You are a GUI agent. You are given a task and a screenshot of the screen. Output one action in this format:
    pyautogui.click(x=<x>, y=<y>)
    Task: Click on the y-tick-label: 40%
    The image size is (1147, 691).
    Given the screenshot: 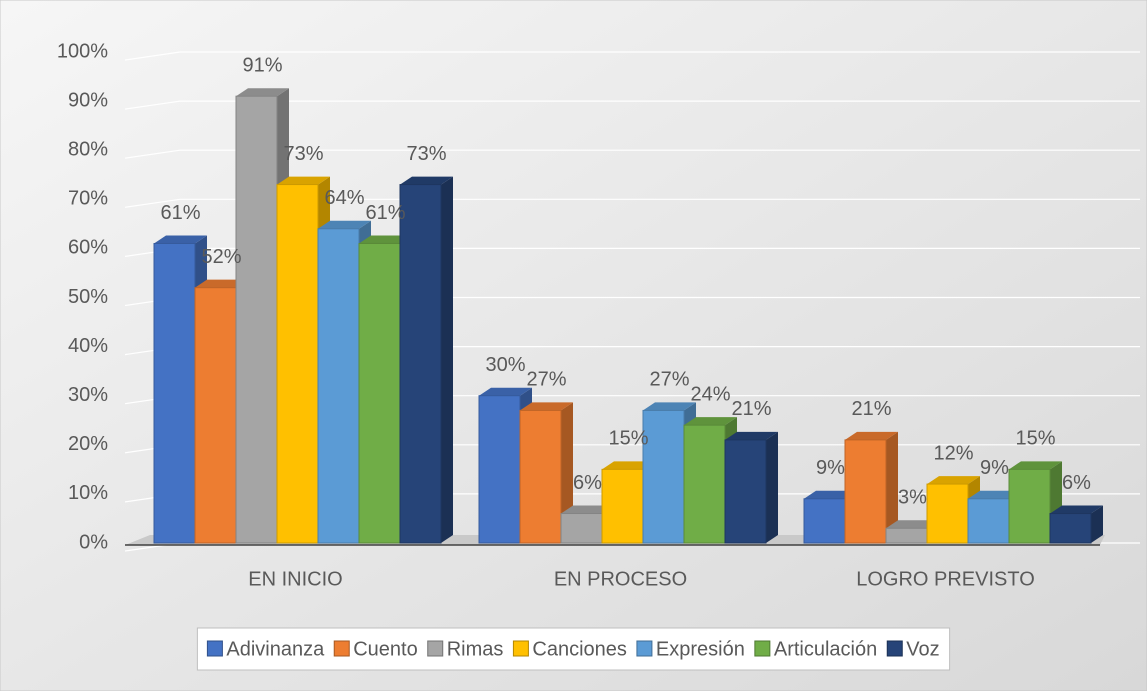 What is the action you would take?
    pyautogui.click(x=88, y=346)
    